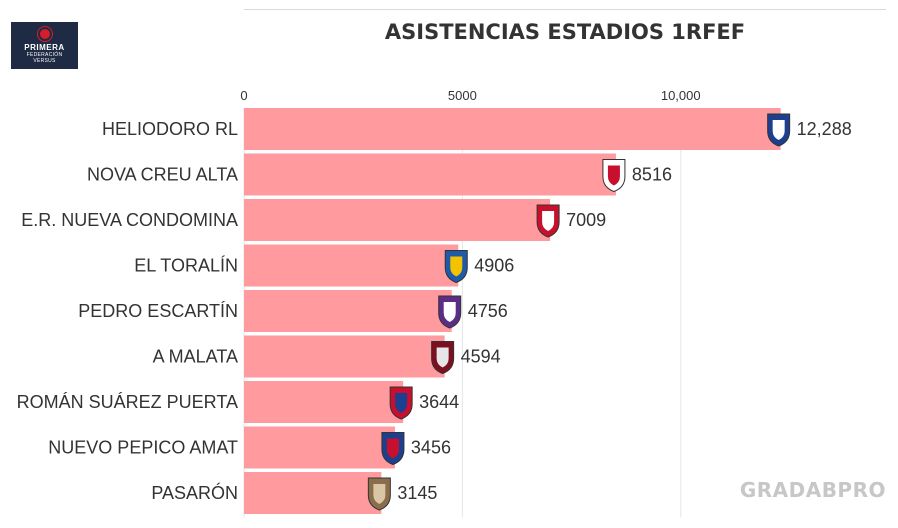 This screenshot has height=528, width=898. I want to click on ud-logrones-crest-icon, so click(401, 403).